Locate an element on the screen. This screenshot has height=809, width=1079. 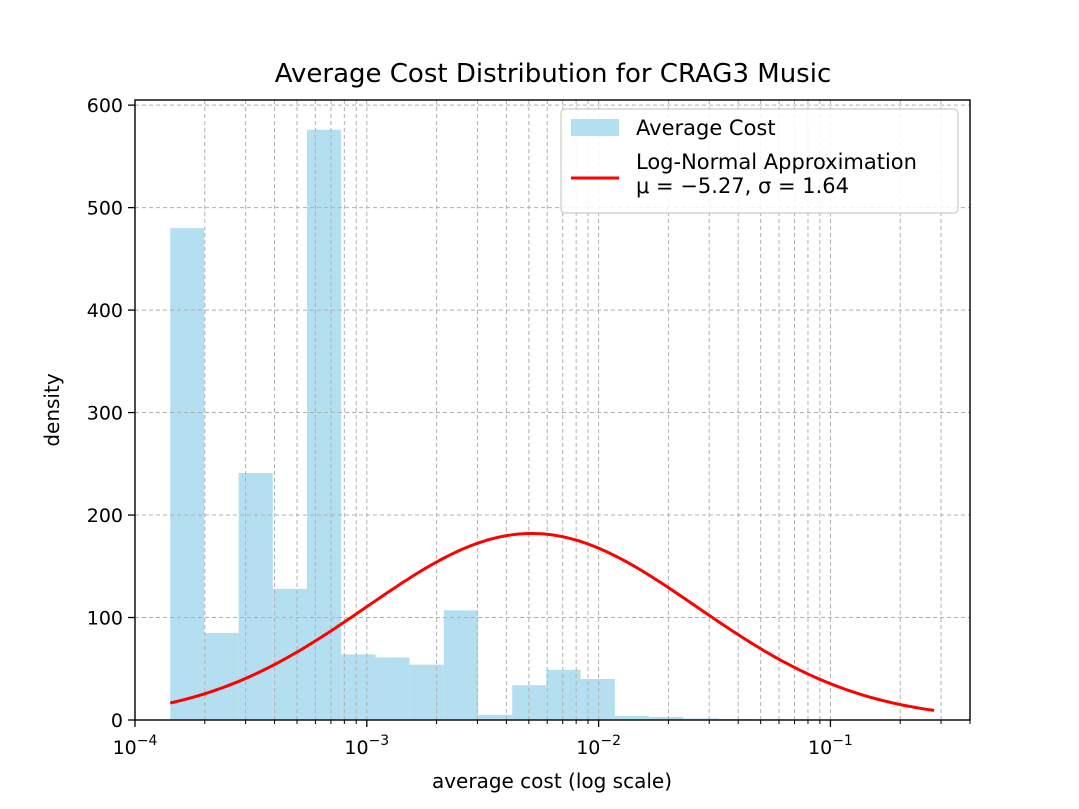
x-axis-label: average cost (log scale) is located at coordinates (552, 781).